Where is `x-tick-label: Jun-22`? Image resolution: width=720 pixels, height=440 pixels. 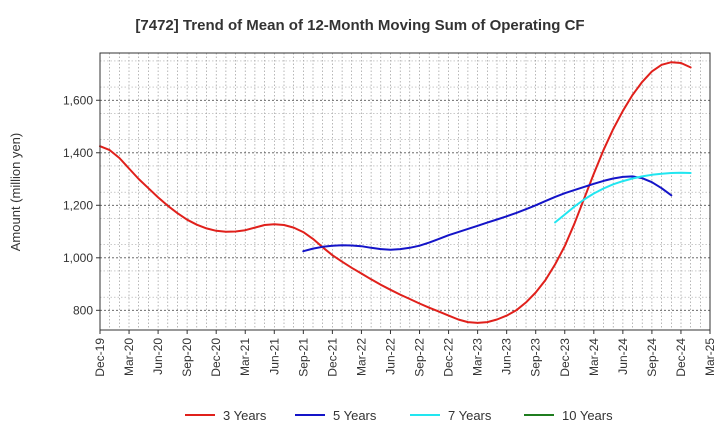 x-tick-label: Jun-22 is located at coordinates (390, 356).